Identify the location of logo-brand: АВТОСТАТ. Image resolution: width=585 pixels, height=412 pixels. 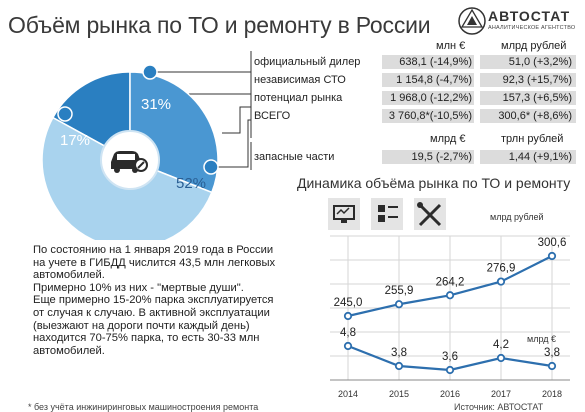
(529, 16).